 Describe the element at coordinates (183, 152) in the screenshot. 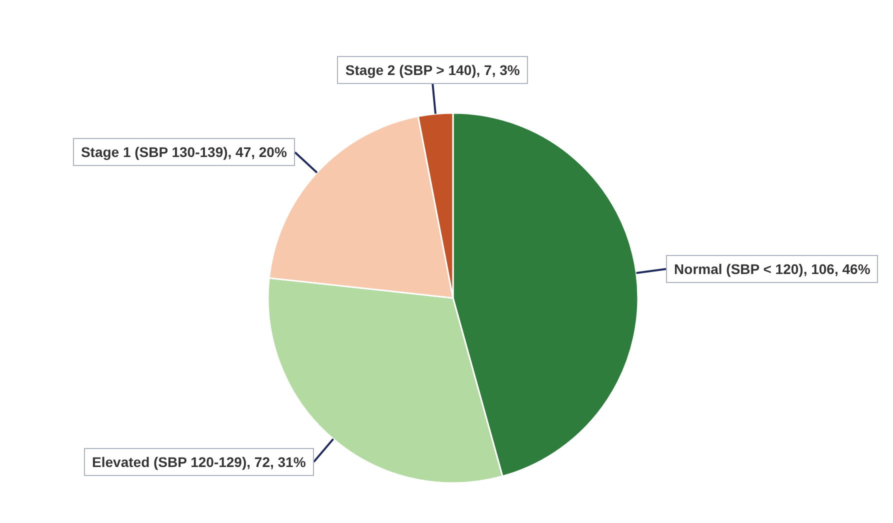

I see `slice-label: Stage 1 (SBP 130-139), 47, 20%` at that location.